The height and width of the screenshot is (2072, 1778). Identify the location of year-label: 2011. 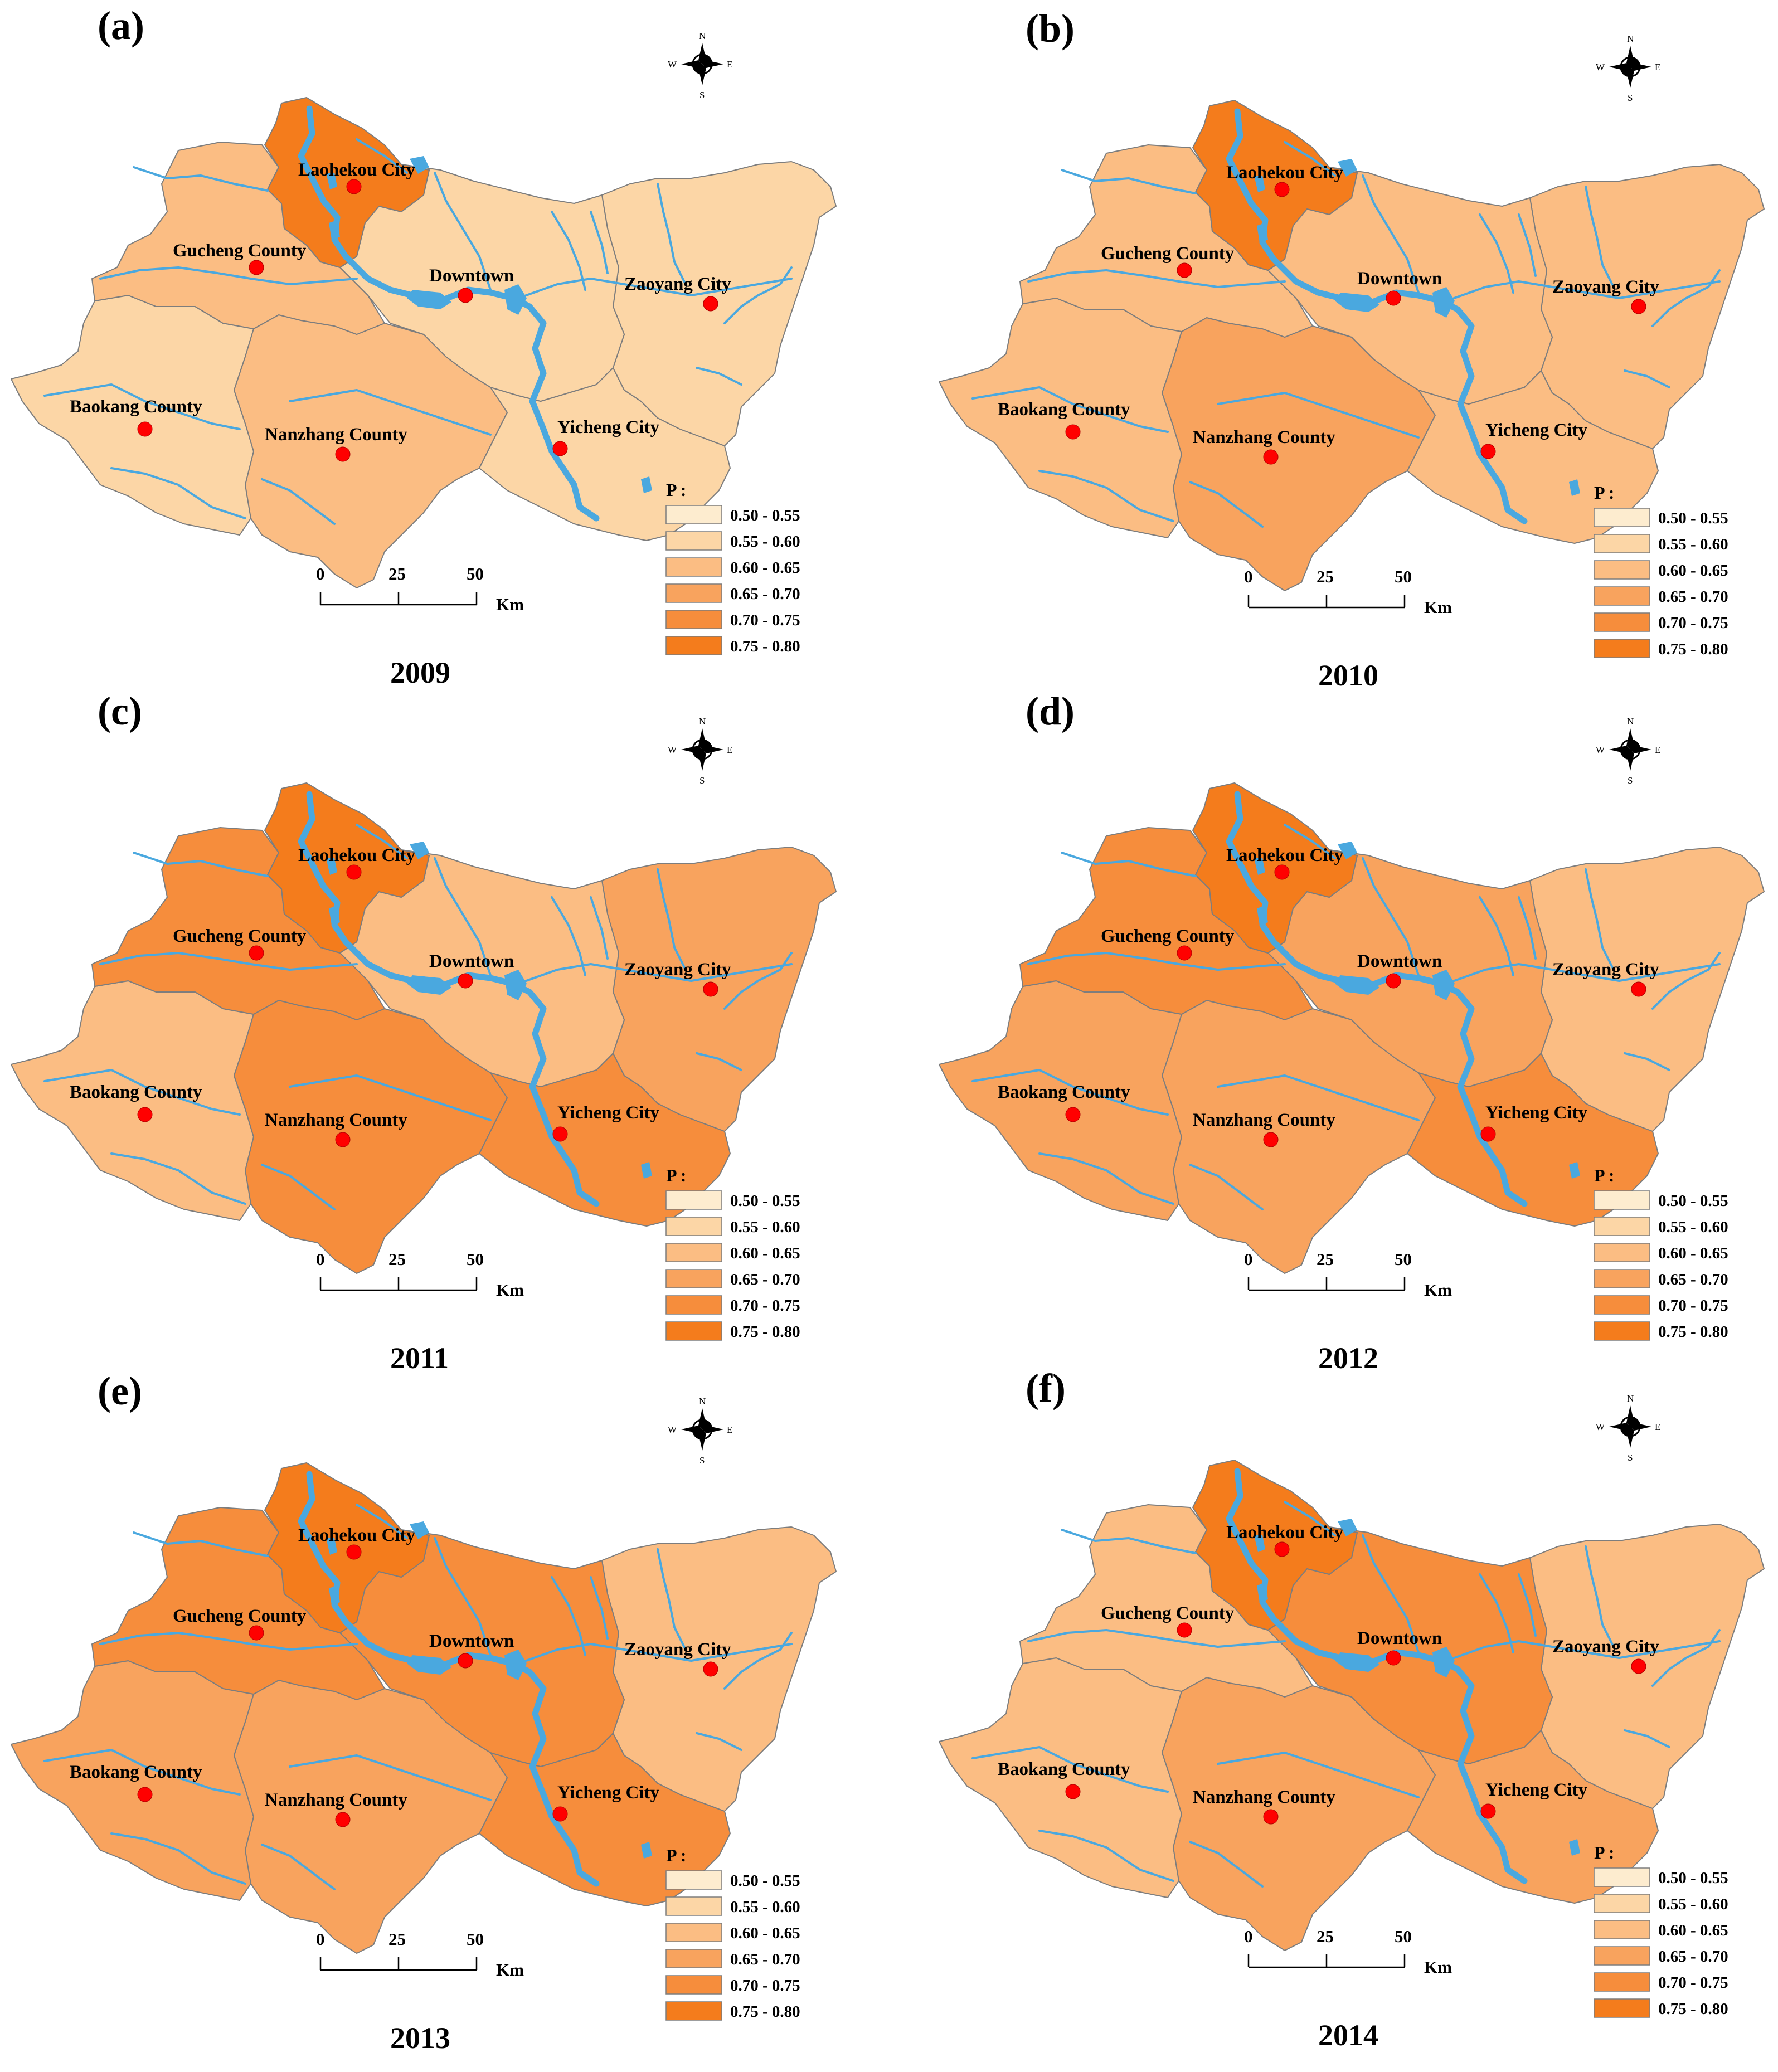
(419, 1358).